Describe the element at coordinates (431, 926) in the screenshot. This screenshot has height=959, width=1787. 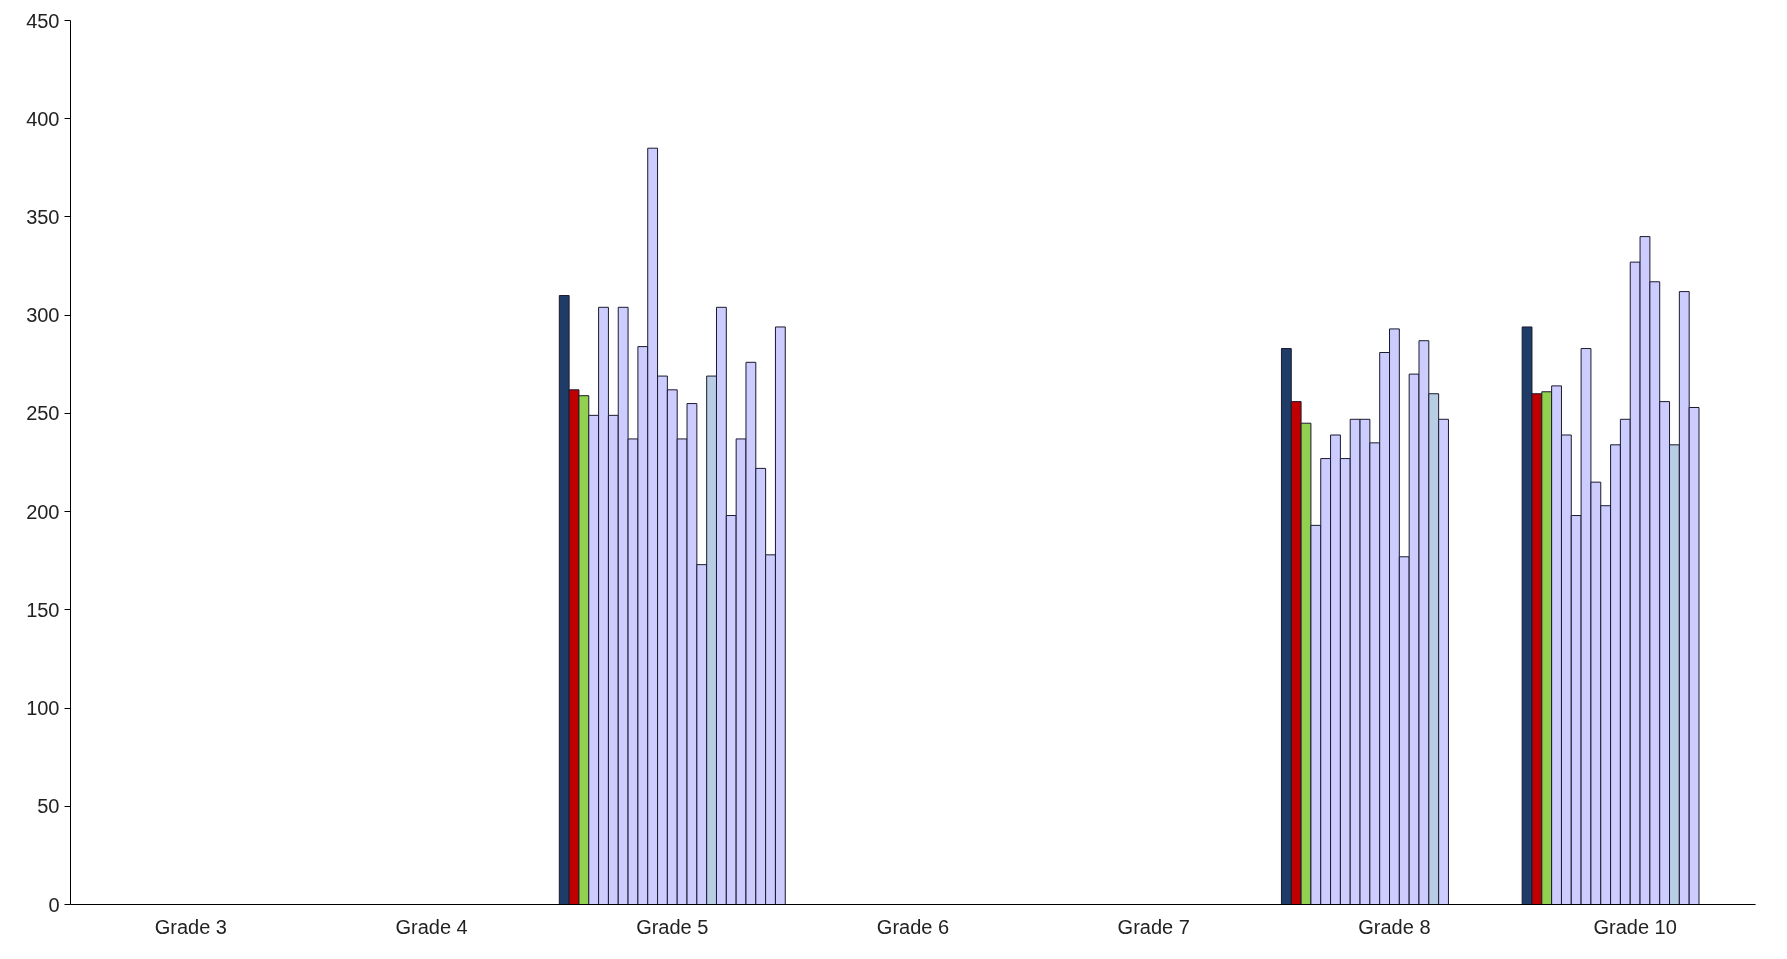
I see `x-tick-label: Grade 4` at that location.